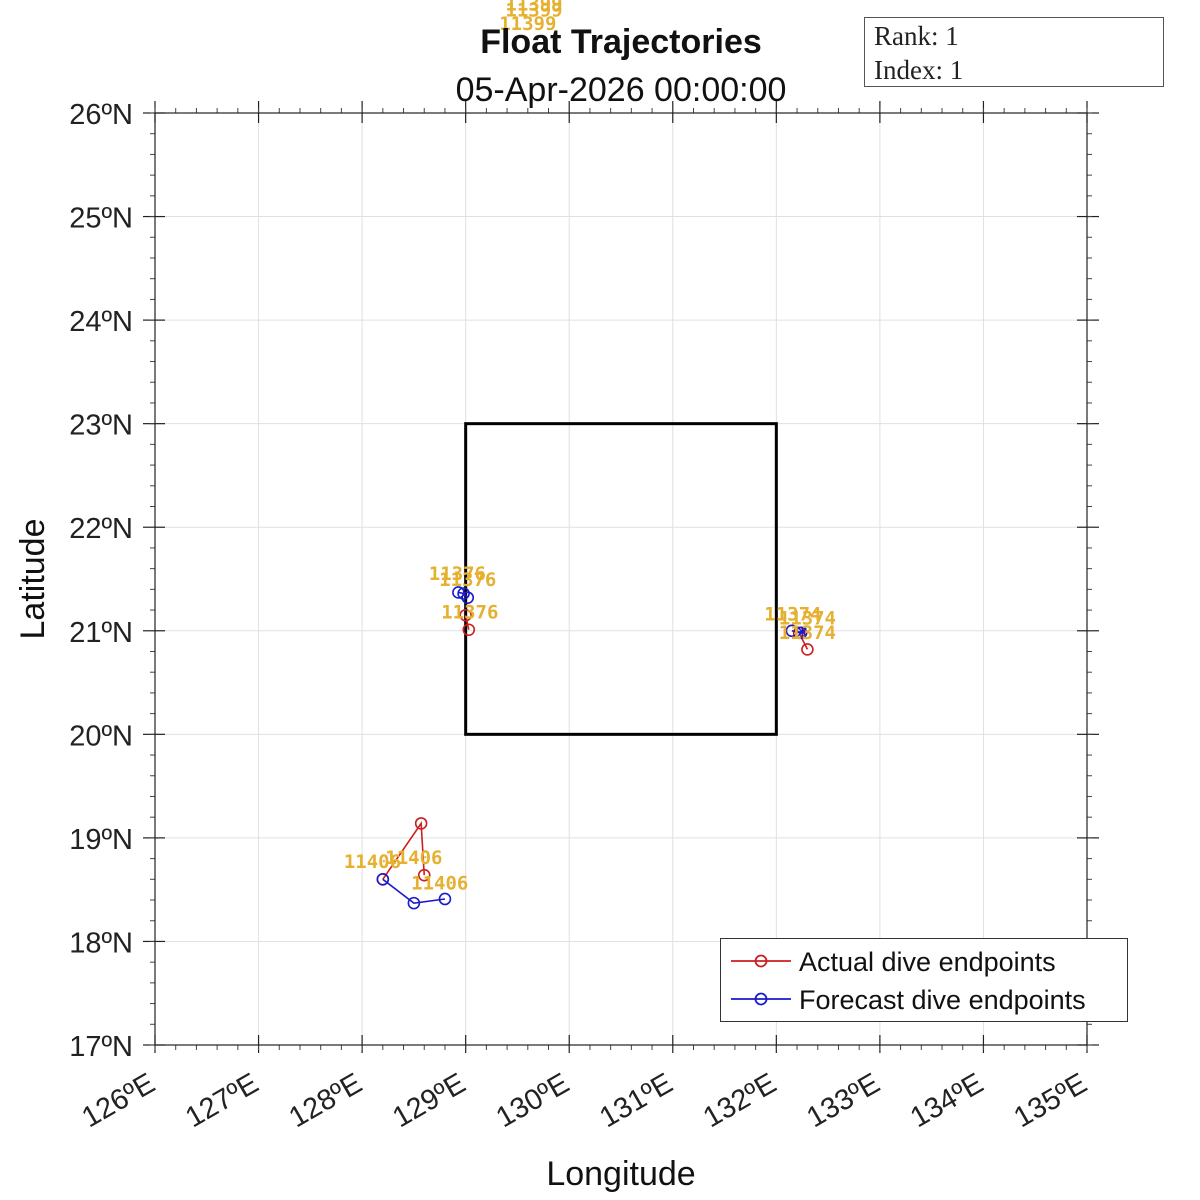  Describe the element at coordinates (621, 42) in the screenshot. I see `chart-title: Float Trajectories` at that location.